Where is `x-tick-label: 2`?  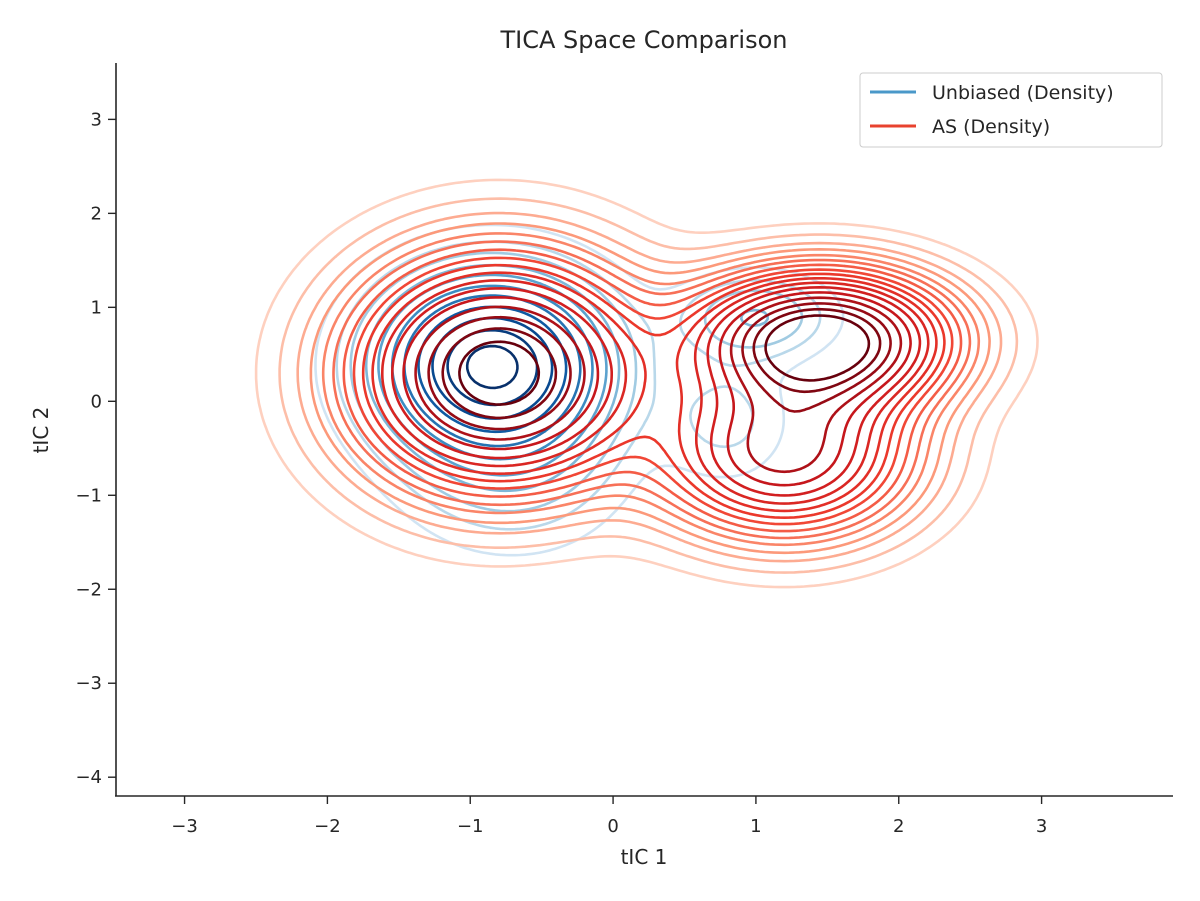
x-tick-label: 2 is located at coordinates (898, 826).